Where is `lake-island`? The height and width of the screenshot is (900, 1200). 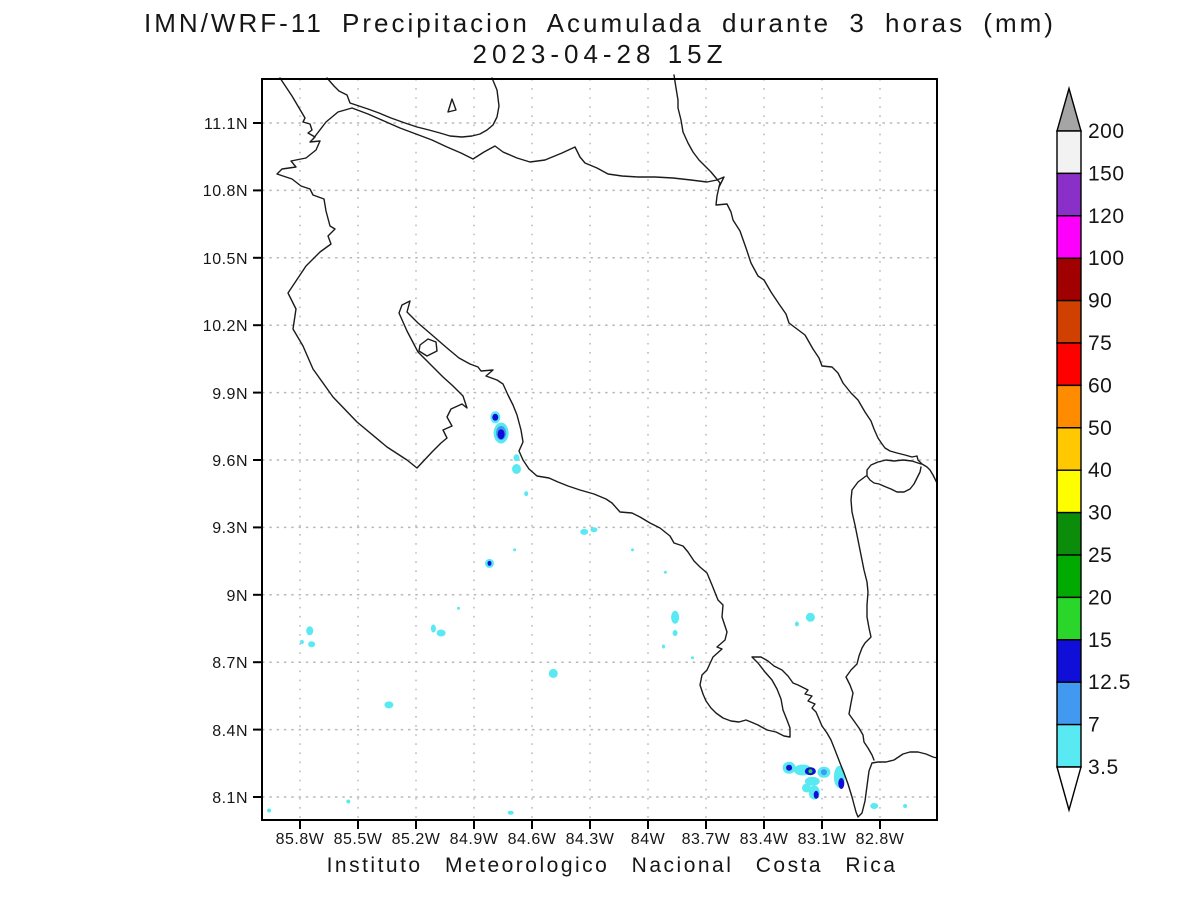
lake-island is located at coordinates (452, 105).